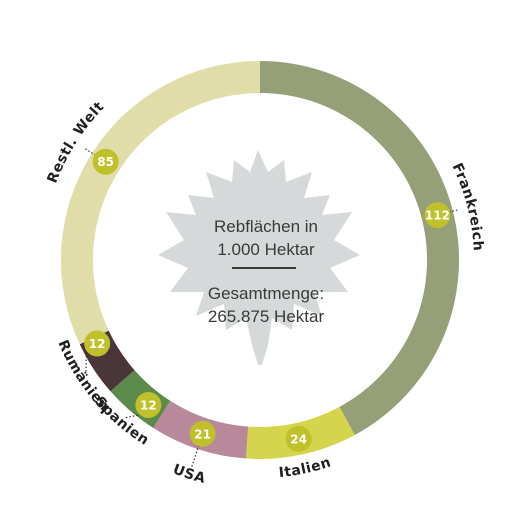 The image size is (521, 521). I want to click on leader-line-rum-nien, so click(86, 361).